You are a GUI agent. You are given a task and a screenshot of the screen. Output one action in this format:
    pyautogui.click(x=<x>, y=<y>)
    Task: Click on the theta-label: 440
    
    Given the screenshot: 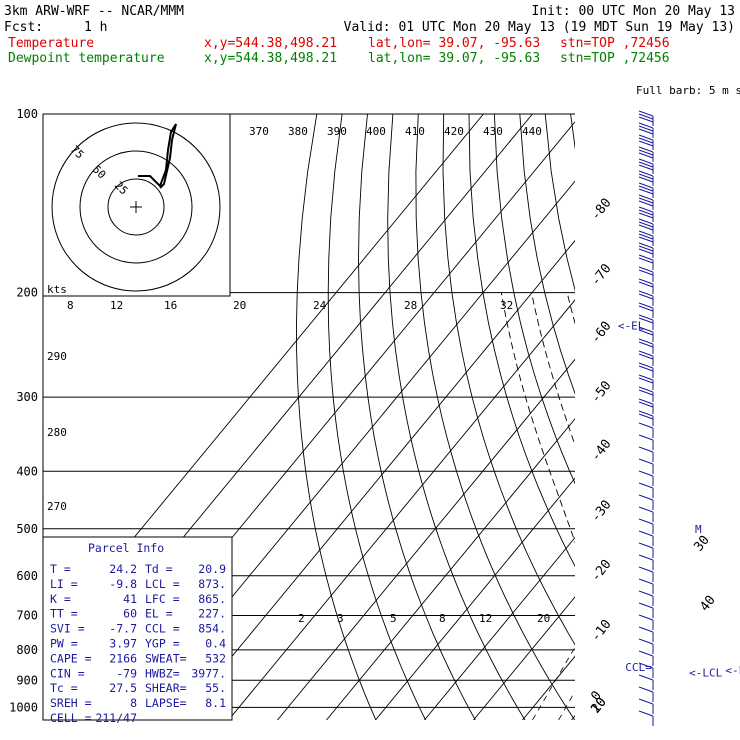 What is the action you would take?
    pyautogui.click(x=532, y=131)
    